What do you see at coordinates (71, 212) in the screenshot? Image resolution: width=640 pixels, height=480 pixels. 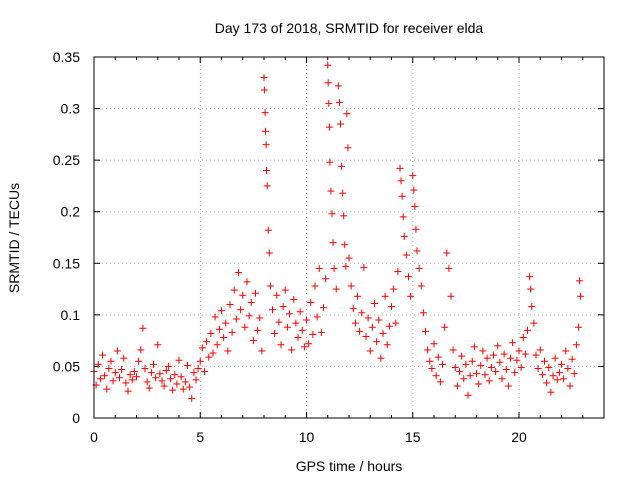 I see `y-tick-label: 0.2` at bounding box center [71, 212].